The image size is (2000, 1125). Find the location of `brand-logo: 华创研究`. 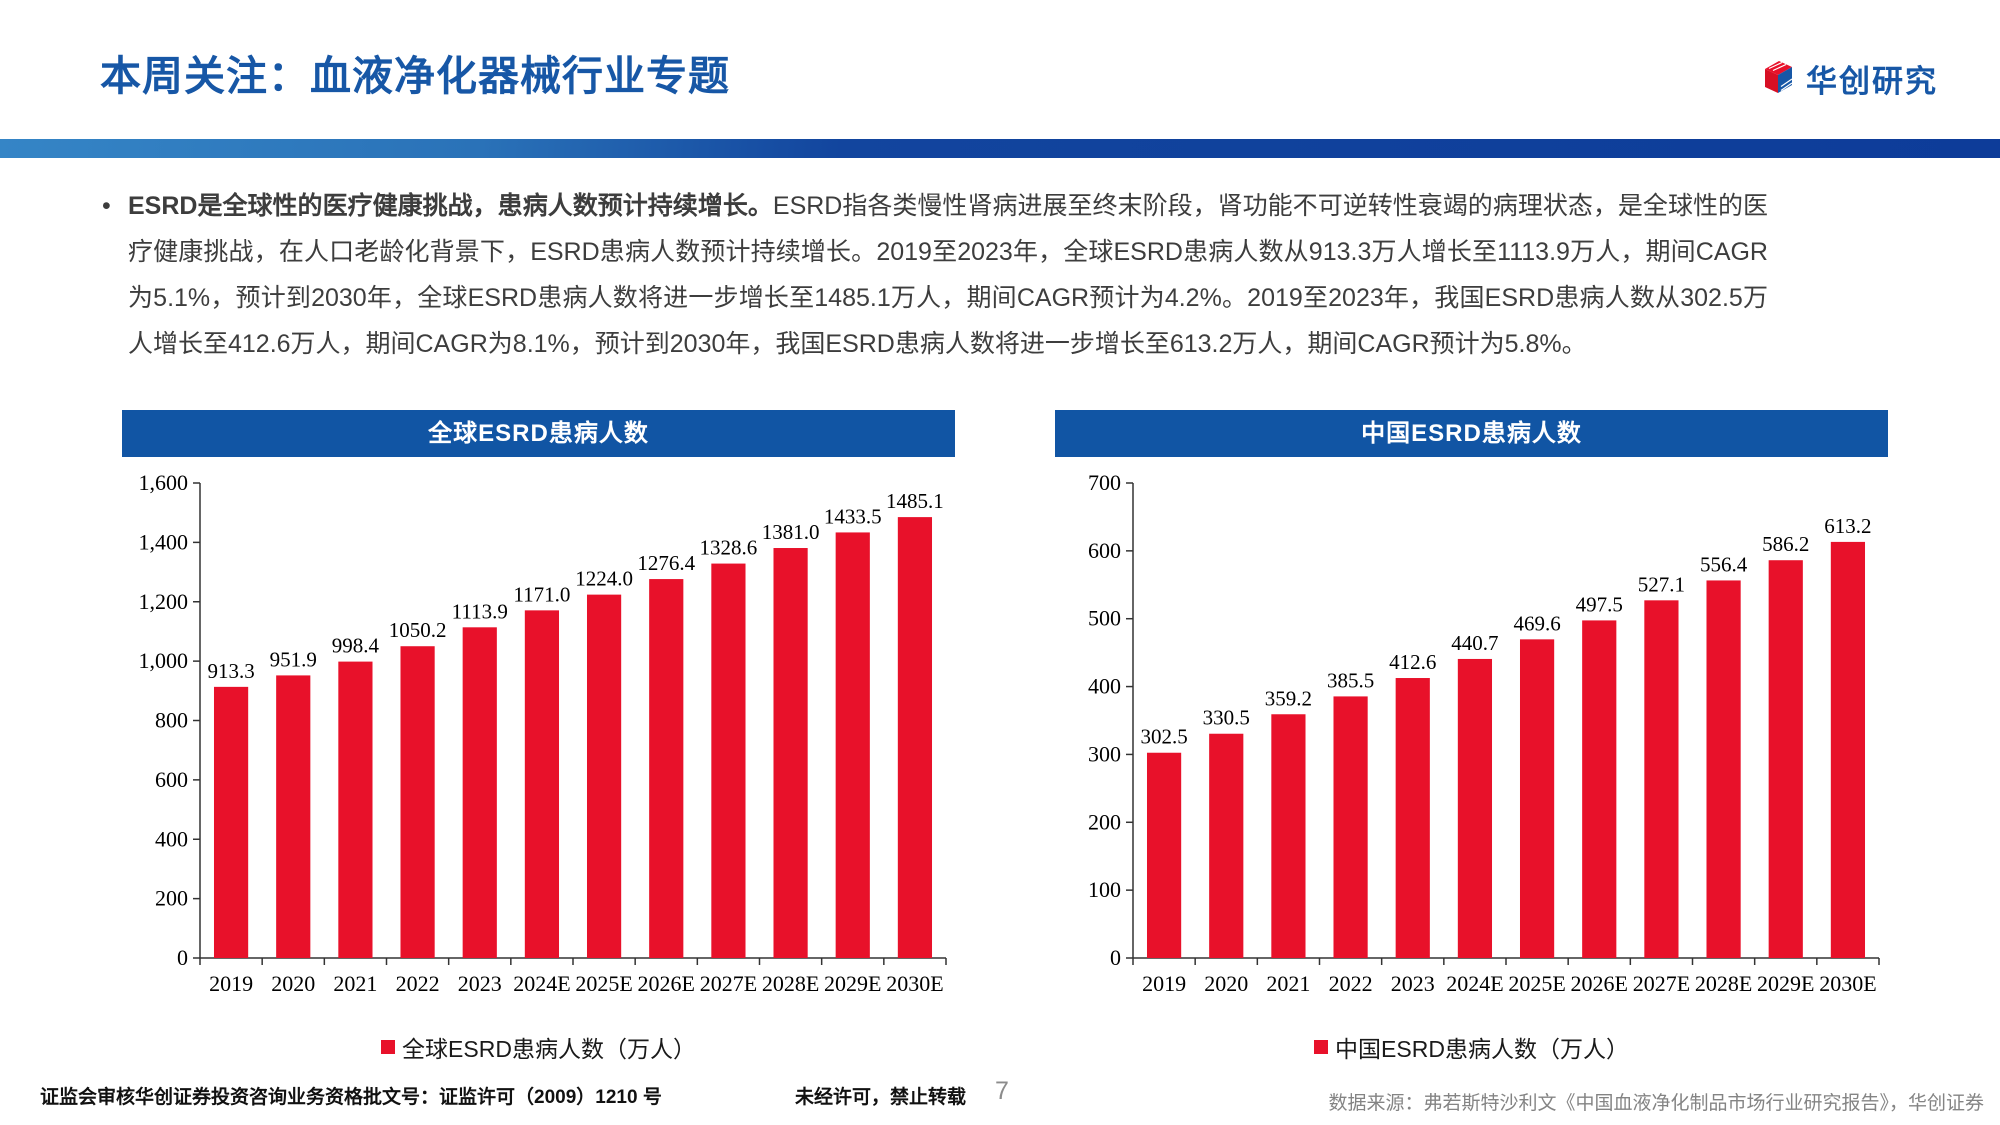

brand-logo: 华创研究 is located at coordinates (1848, 78).